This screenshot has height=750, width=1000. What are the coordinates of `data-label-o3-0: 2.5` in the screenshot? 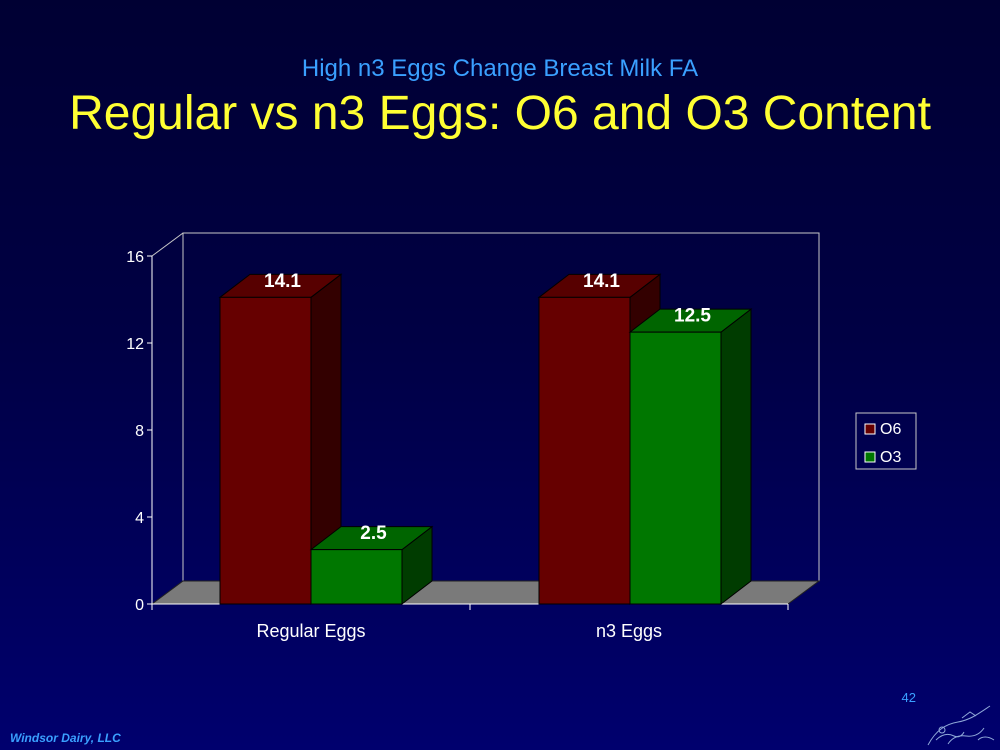 It's located at (373, 533).